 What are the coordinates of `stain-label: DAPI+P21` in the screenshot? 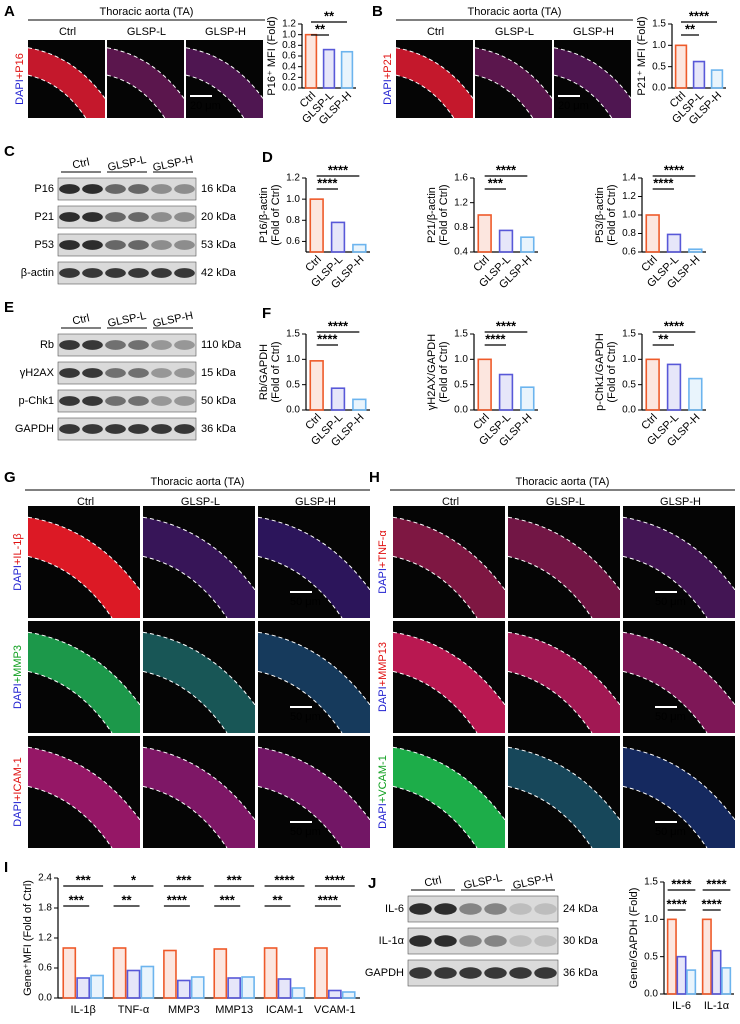 It's located at (388, 79).